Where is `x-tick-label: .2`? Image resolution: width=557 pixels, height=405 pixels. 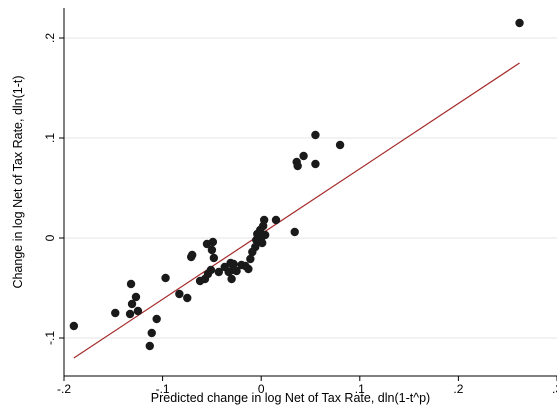 x-tick-label: .2 is located at coordinates (458, 389).